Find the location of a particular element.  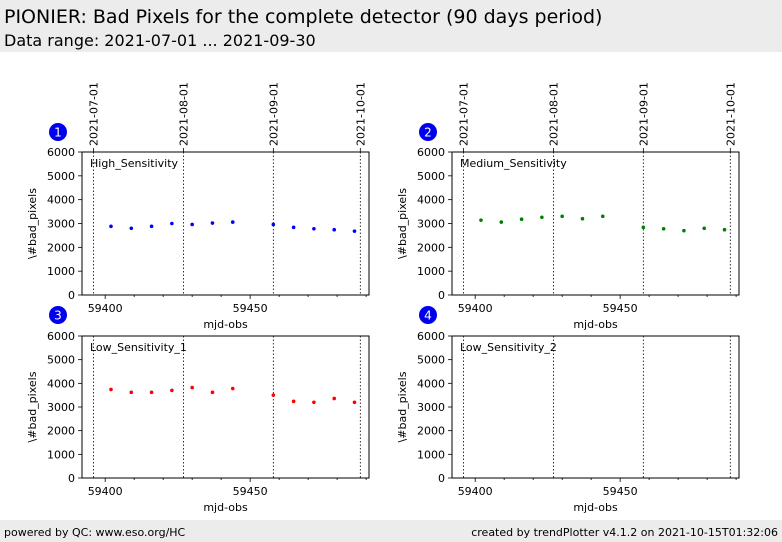

panel-3-xlabel: mjd-obs is located at coordinates (225, 507).